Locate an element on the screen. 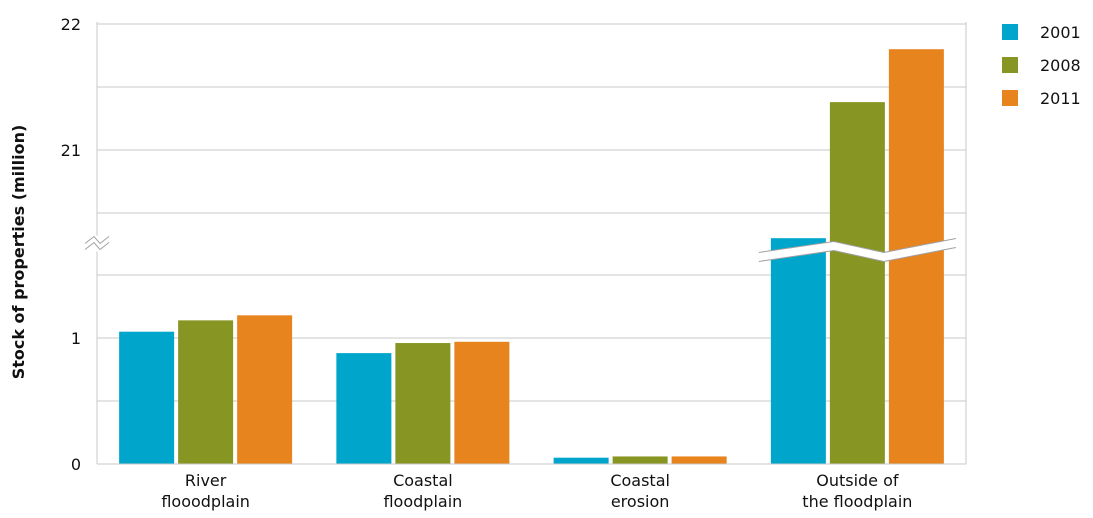 This screenshot has height=518, width=1093. legend-swatch-2011 is located at coordinates (1010, 98).